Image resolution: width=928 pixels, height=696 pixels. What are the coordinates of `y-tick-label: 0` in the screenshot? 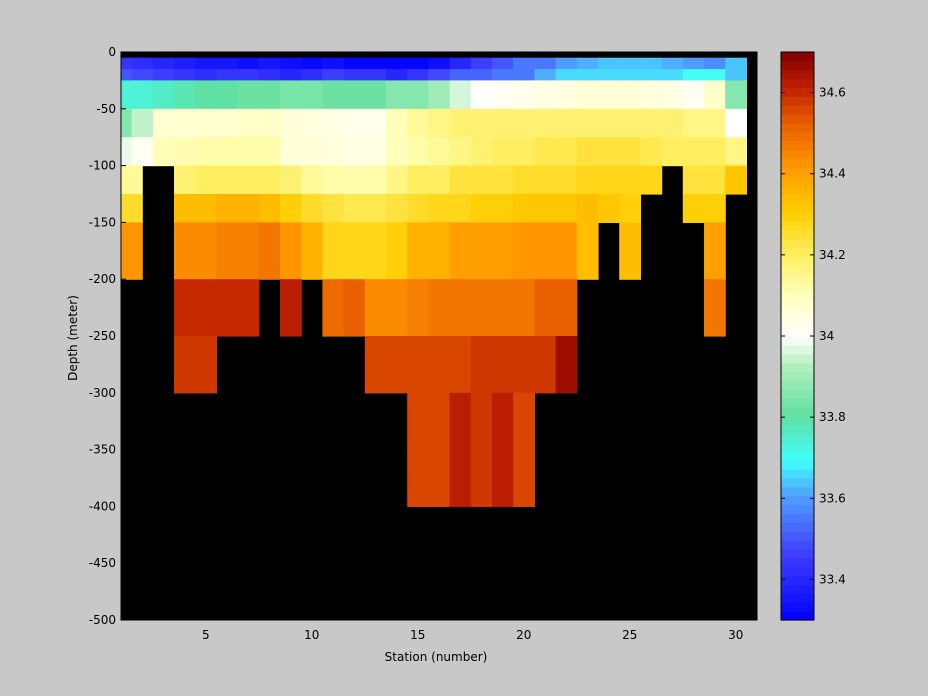 It's located at (112, 52).